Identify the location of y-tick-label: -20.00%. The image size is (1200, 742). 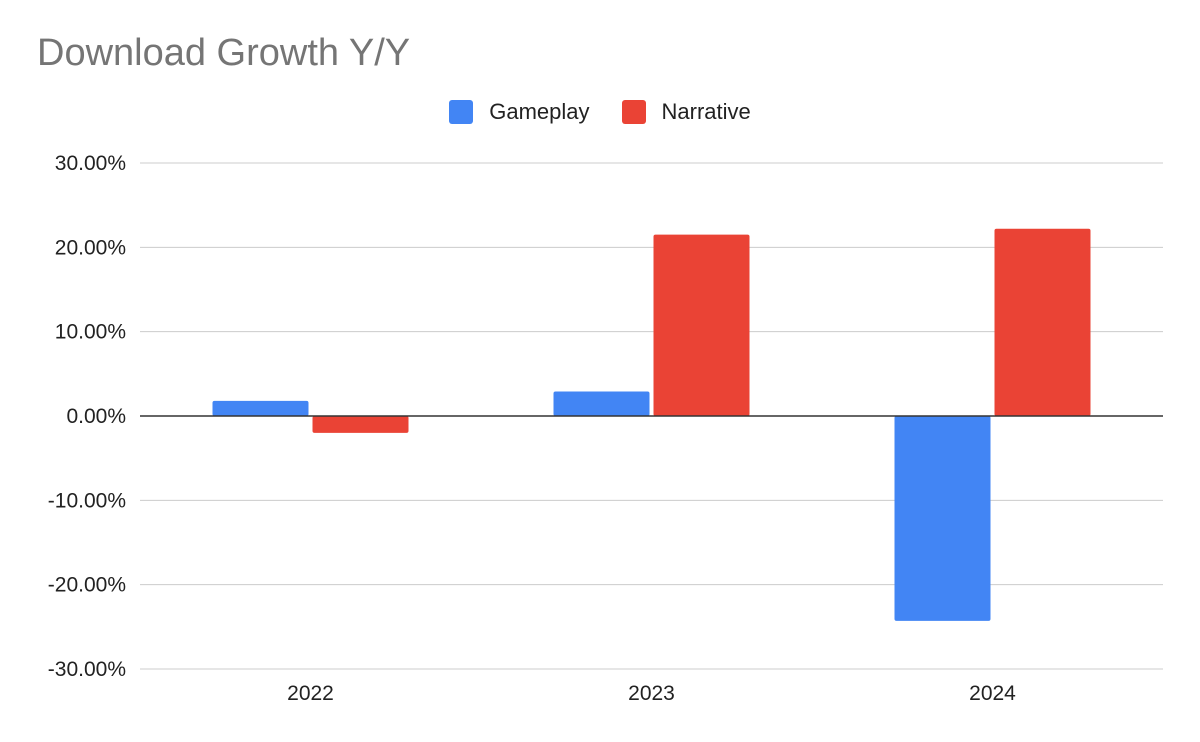
(87, 585).